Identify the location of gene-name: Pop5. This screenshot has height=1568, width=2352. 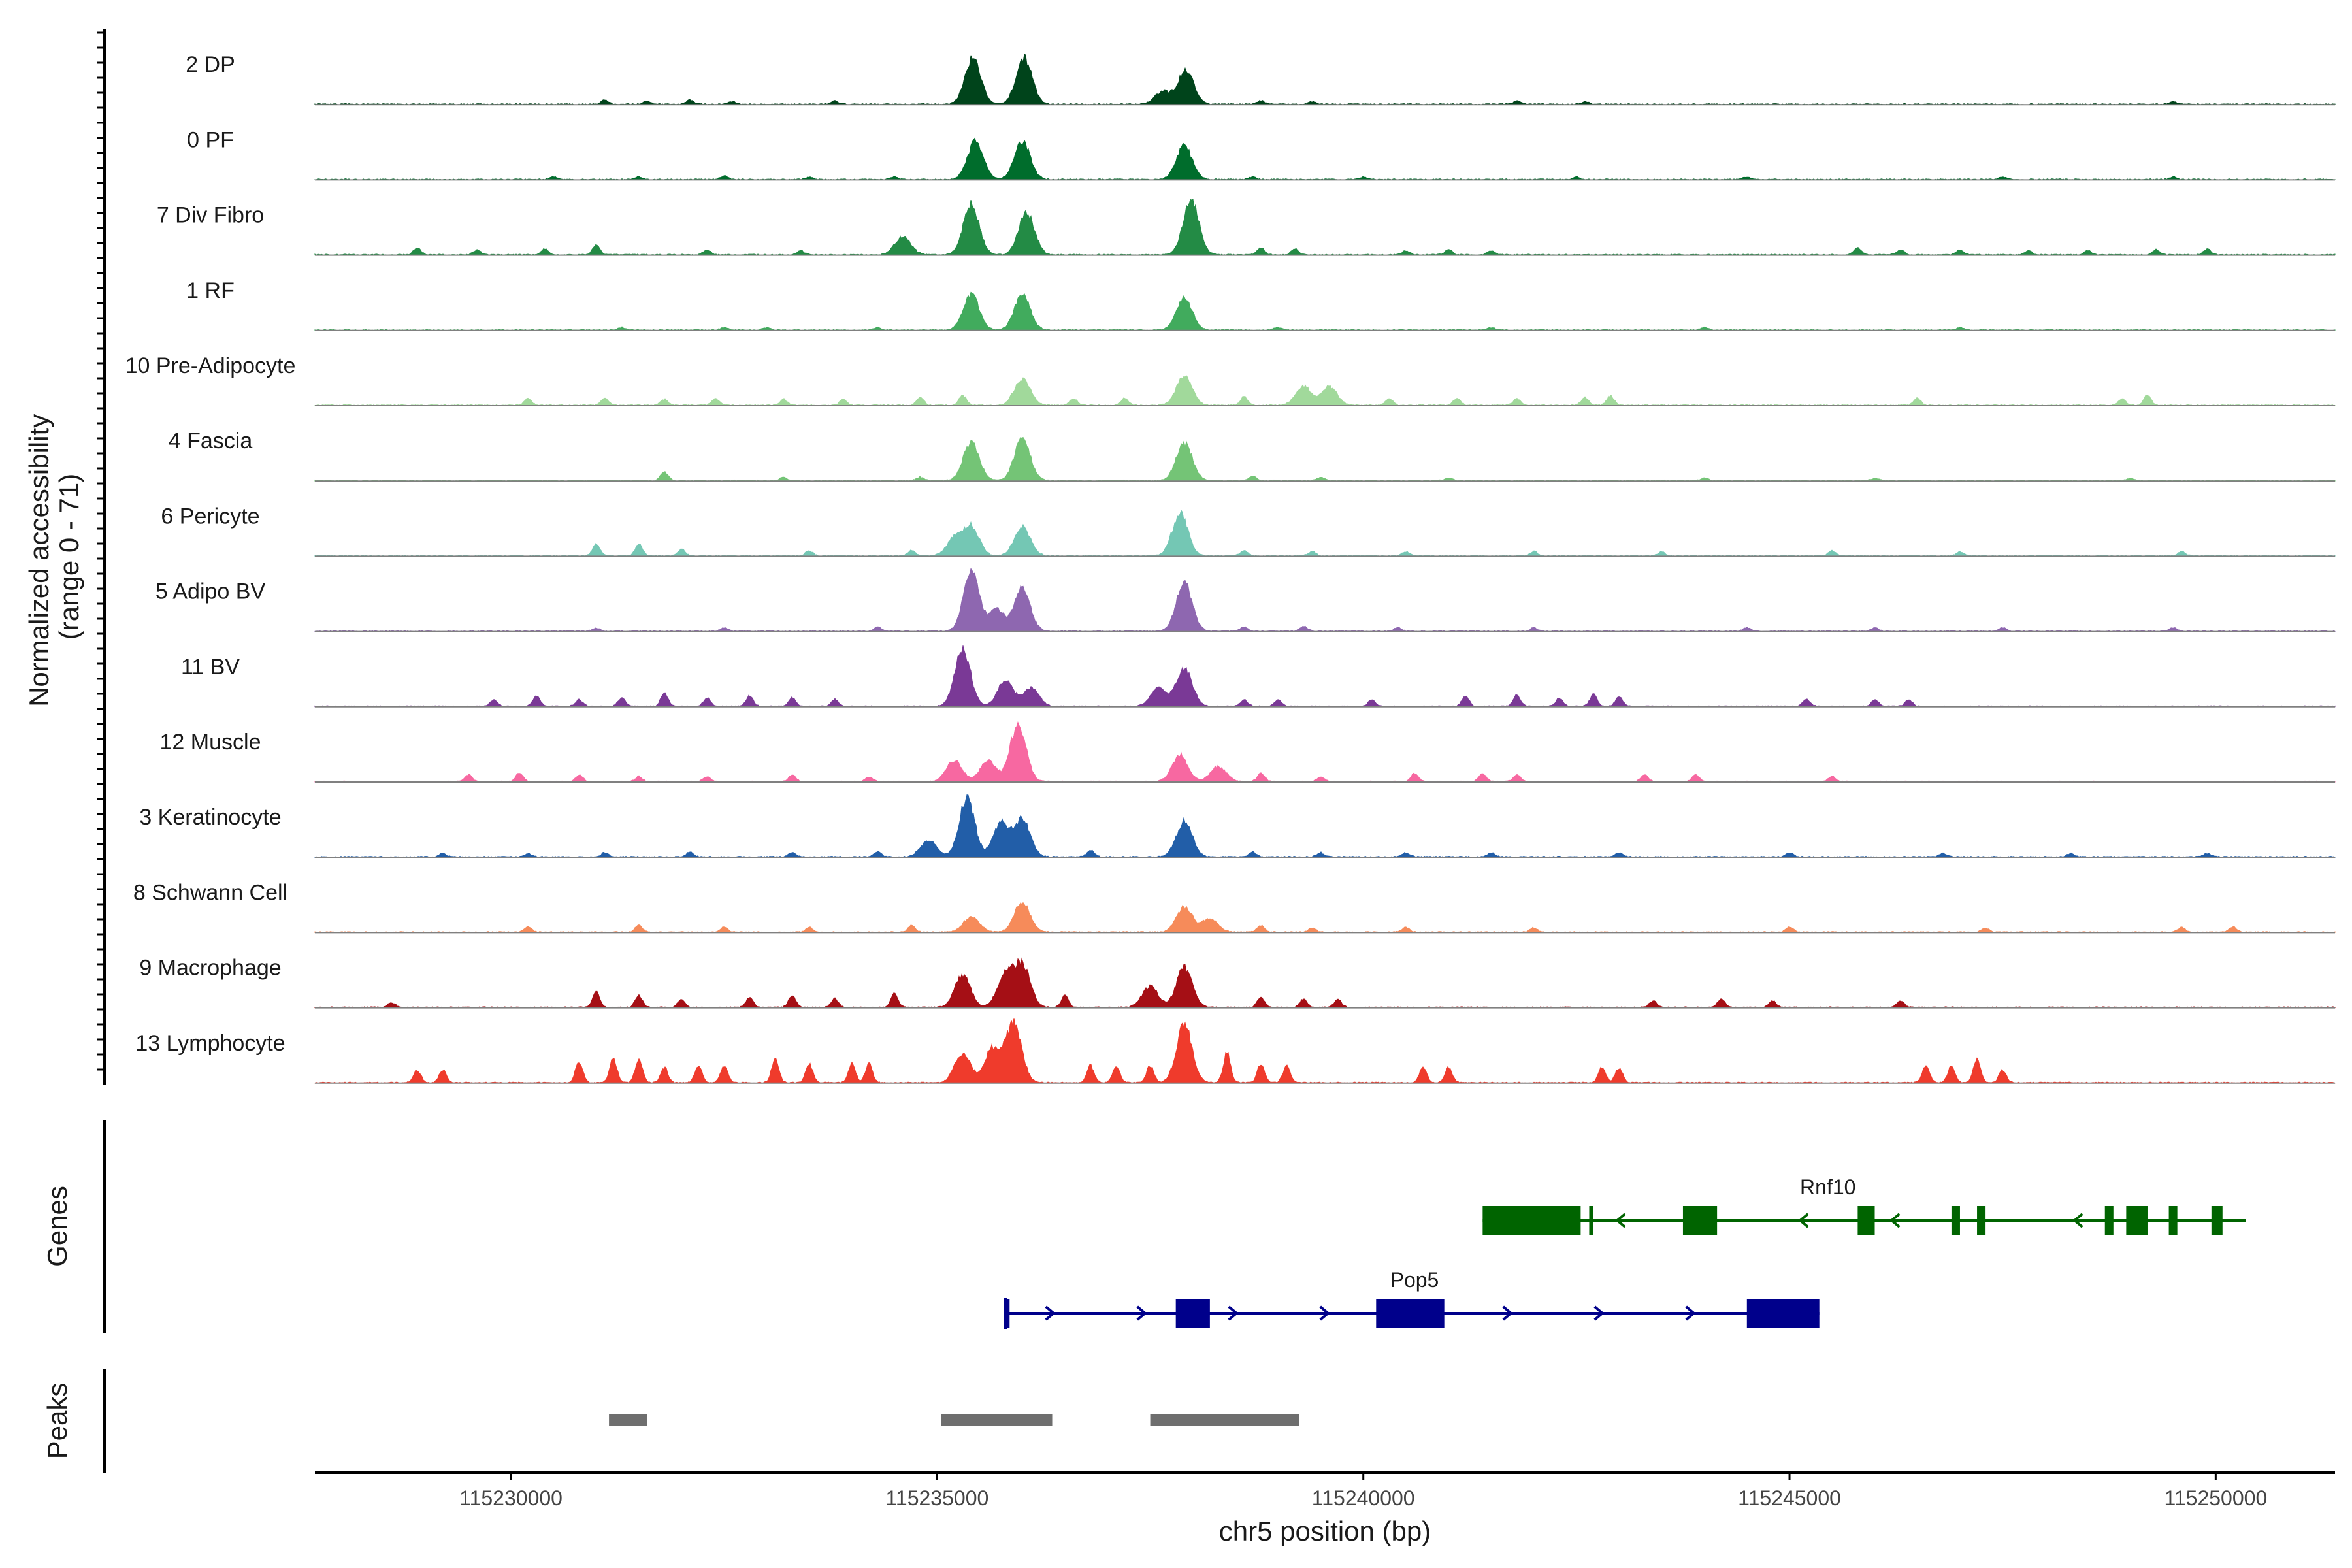
(1414, 1280).